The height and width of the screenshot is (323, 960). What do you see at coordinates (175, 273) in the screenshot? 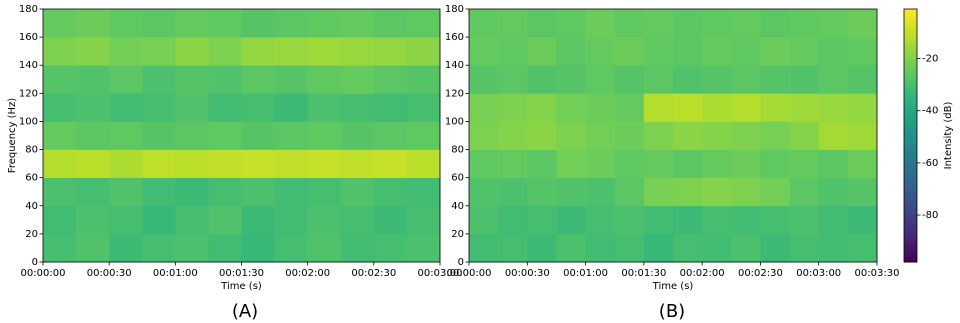
I see `x-tick-label: 00:01:00` at bounding box center [175, 273].